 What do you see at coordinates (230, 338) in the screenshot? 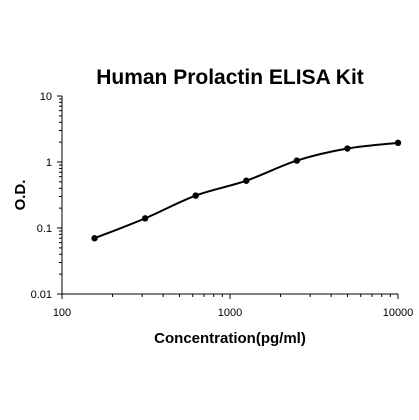
I see `x-axis-label: Concentration(pg/ml)` at bounding box center [230, 338].